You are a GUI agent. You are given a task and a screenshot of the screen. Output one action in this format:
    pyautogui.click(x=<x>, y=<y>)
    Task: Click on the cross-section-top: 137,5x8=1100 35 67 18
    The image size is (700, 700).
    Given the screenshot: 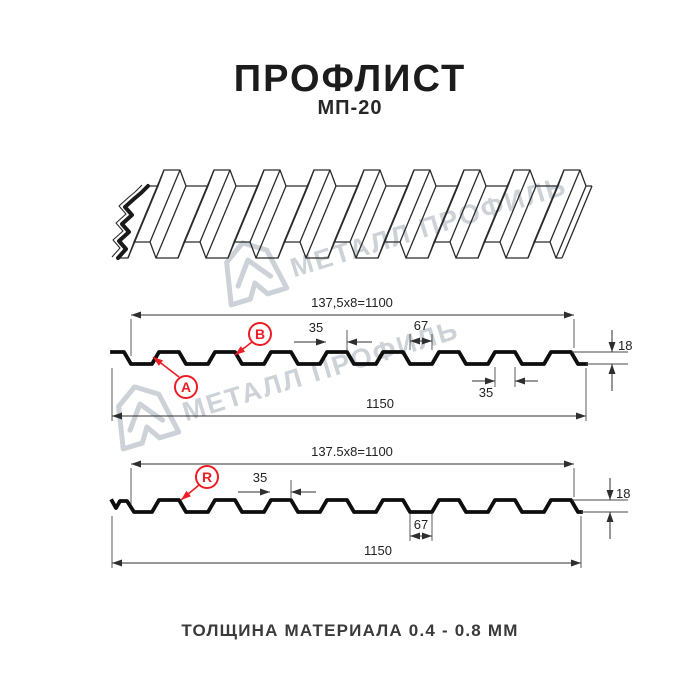 What is the action you would take?
    pyautogui.click(x=371, y=358)
    